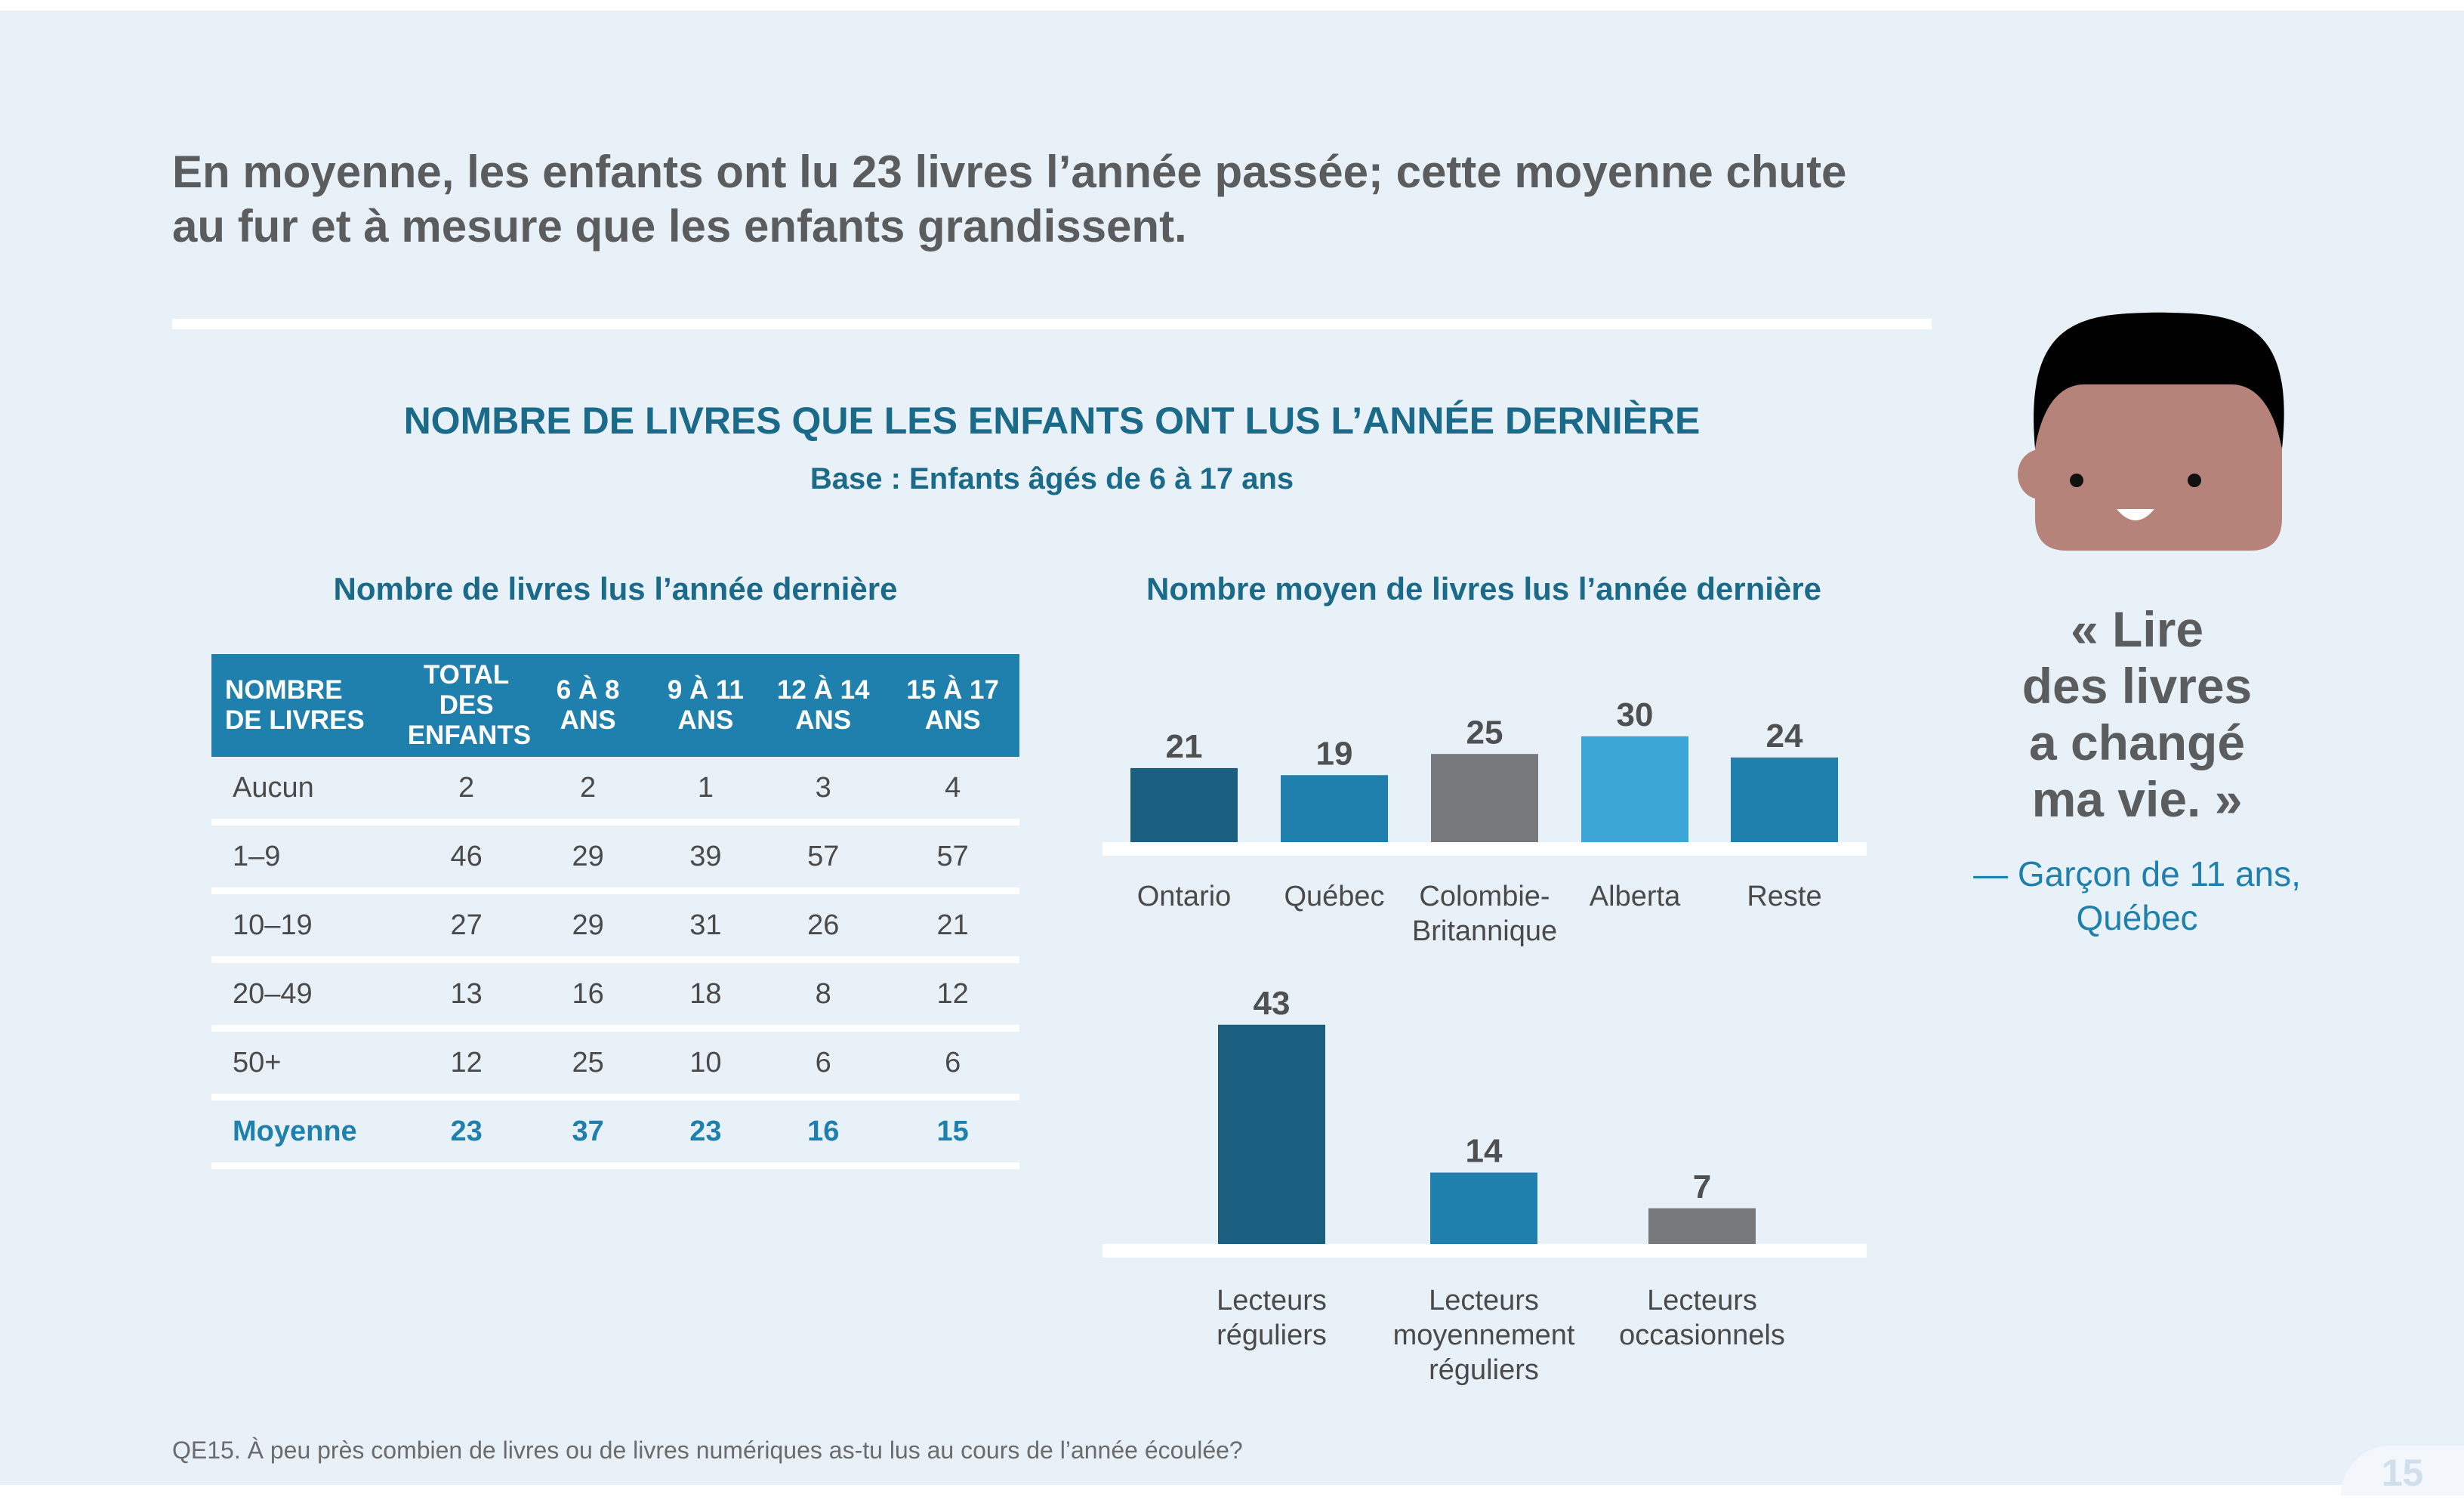 Image resolution: width=2464 pixels, height=1500 pixels. What do you see at coordinates (952, 927) in the screenshot?
I see `table-cell: 21` at bounding box center [952, 927].